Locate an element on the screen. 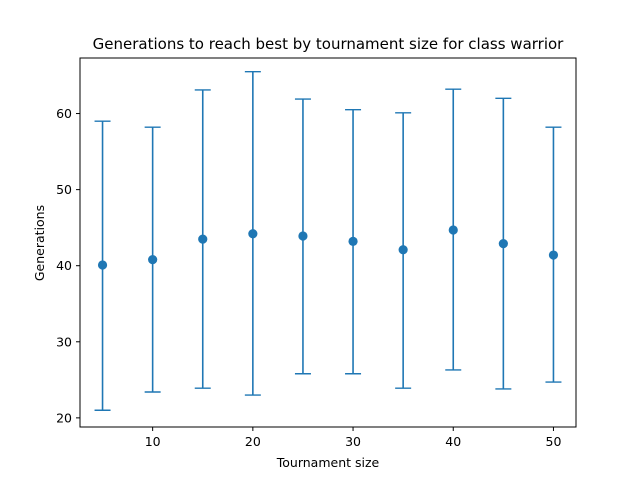 Image resolution: width=640 pixels, height=480 pixels. data-points is located at coordinates (328, 247).